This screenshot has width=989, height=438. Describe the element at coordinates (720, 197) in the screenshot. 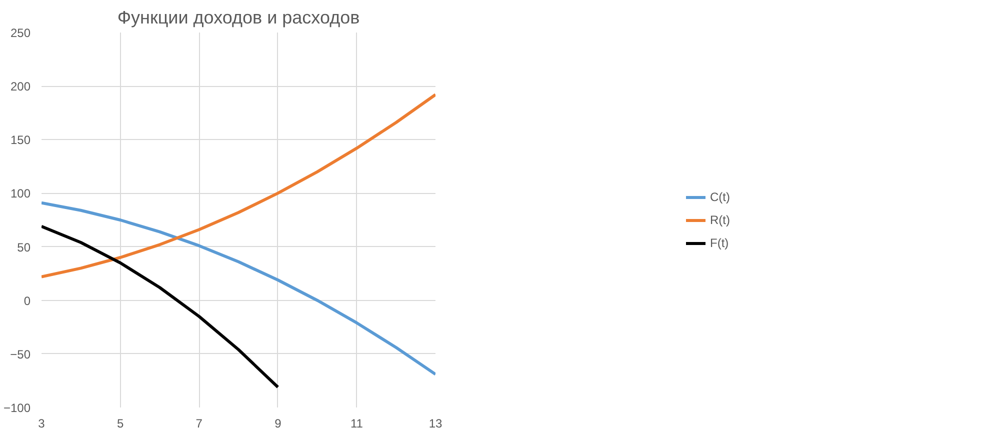

I see `legend-label: C(t)` at that location.